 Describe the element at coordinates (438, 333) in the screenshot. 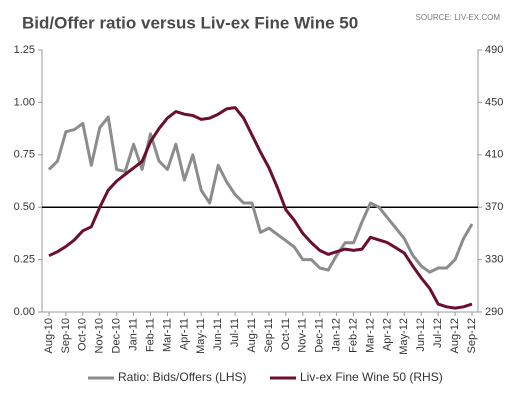

I see `x-tick-label: Jul-12` at that location.